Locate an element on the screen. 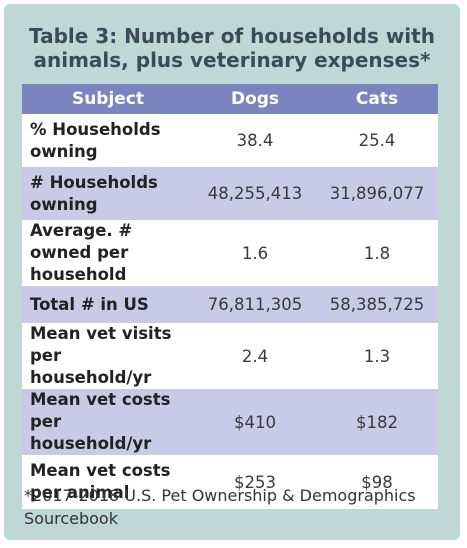 The width and height of the screenshot is (467, 548). subject-cell: # Households owning is located at coordinates (108, 193).